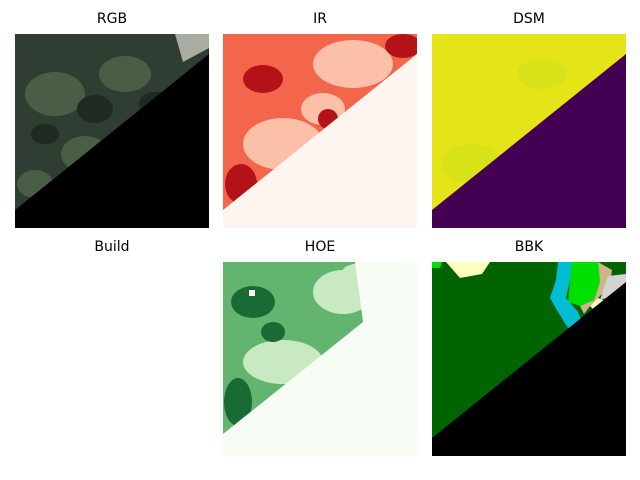 This screenshot has height=480, width=640. What do you see at coordinates (112, 19) in the screenshot?
I see `panel-title-rgb: RGB` at bounding box center [112, 19].